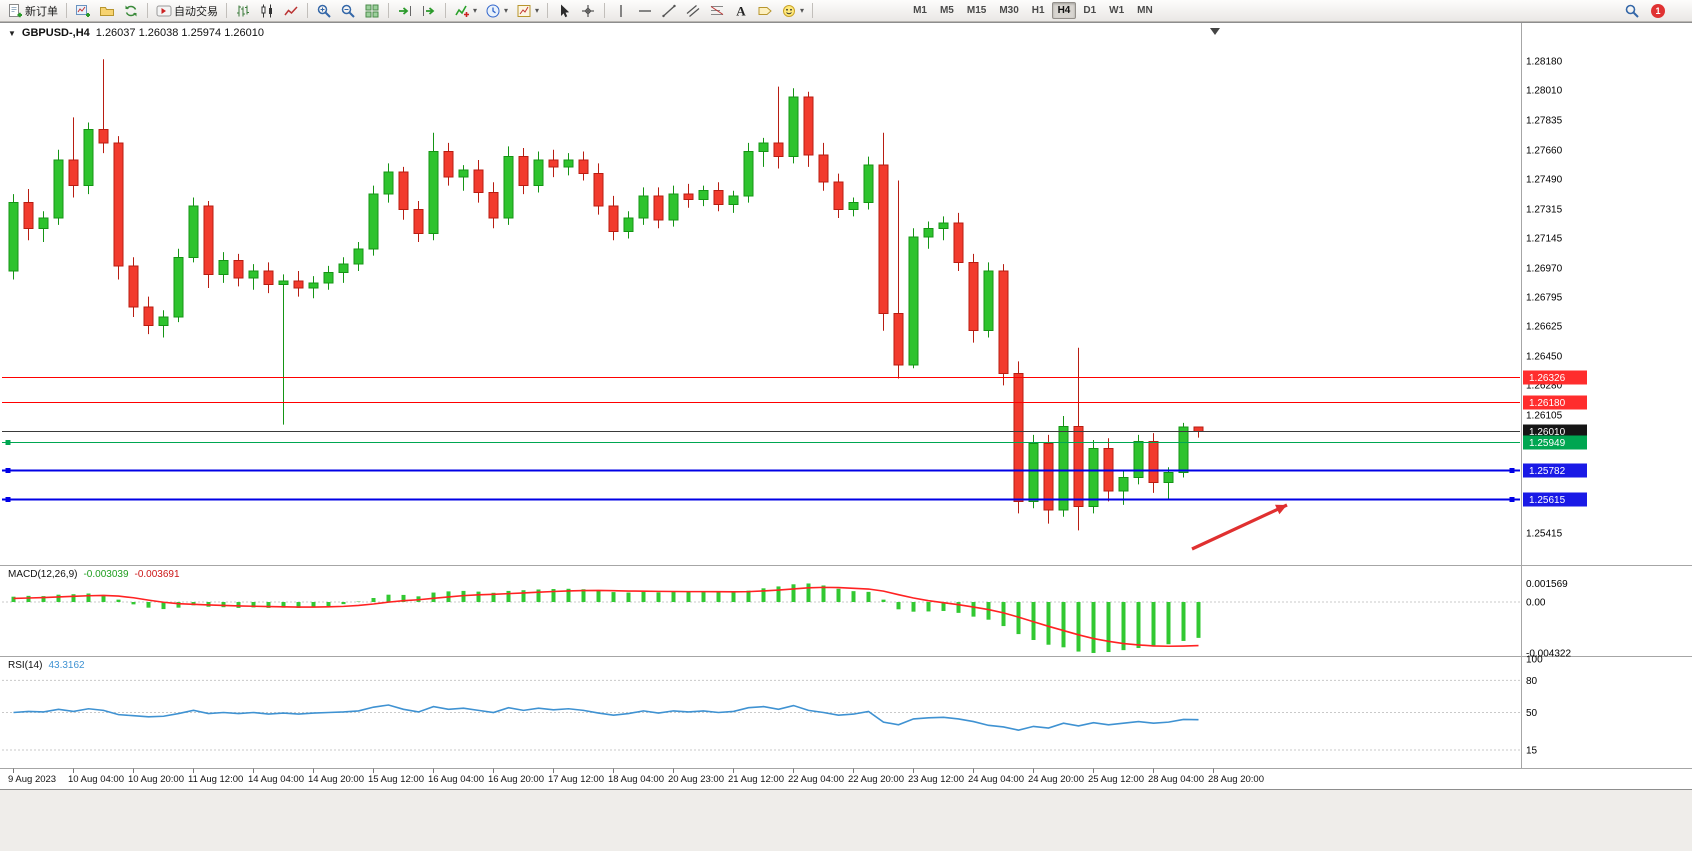 The width and height of the screenshot is (1692, 851). Describe the element at coordinates (786, 619) in the screenshot. I see `macd-pane: 0.001569 0.00 -0.004322` at that location.